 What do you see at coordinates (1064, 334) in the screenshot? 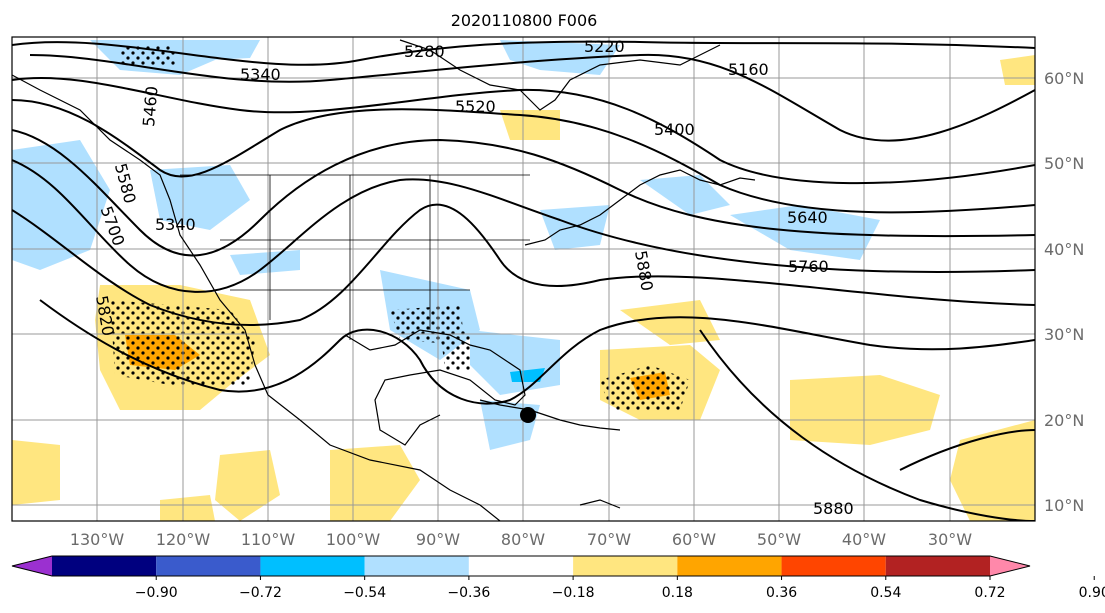
I see `lat-label: 30°N` at bounding box center [1064, 334].